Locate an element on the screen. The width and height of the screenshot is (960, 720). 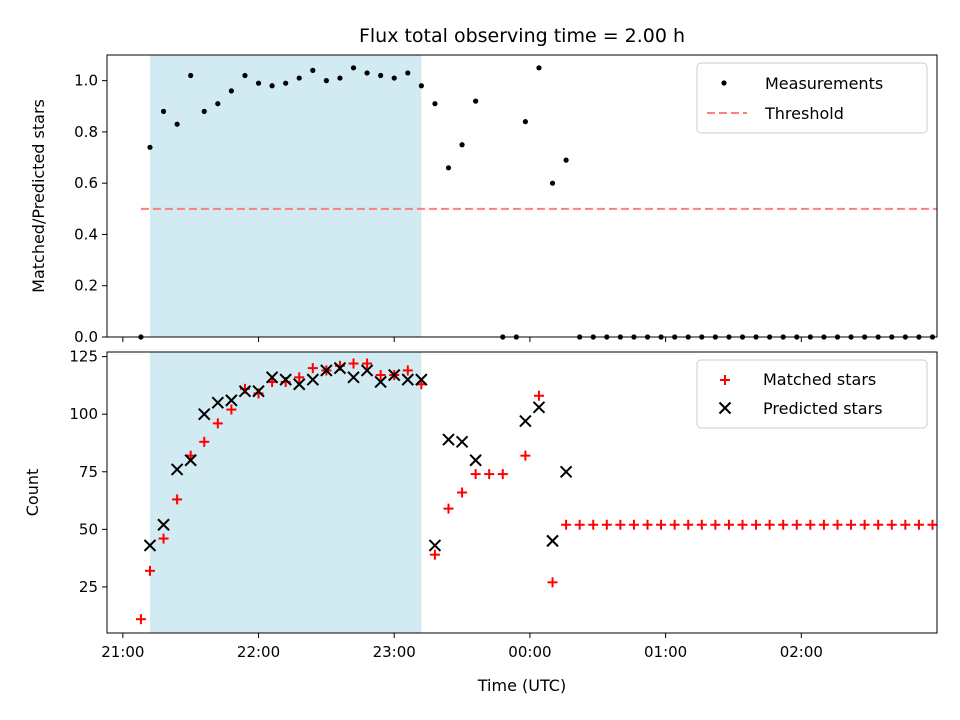
x-tick-label: 01:00 is located at coordinates (665, 652).